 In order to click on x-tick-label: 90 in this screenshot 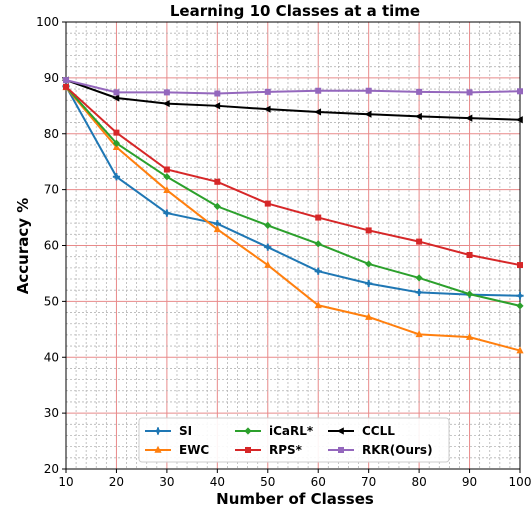, I will do `click(469, 482)`.